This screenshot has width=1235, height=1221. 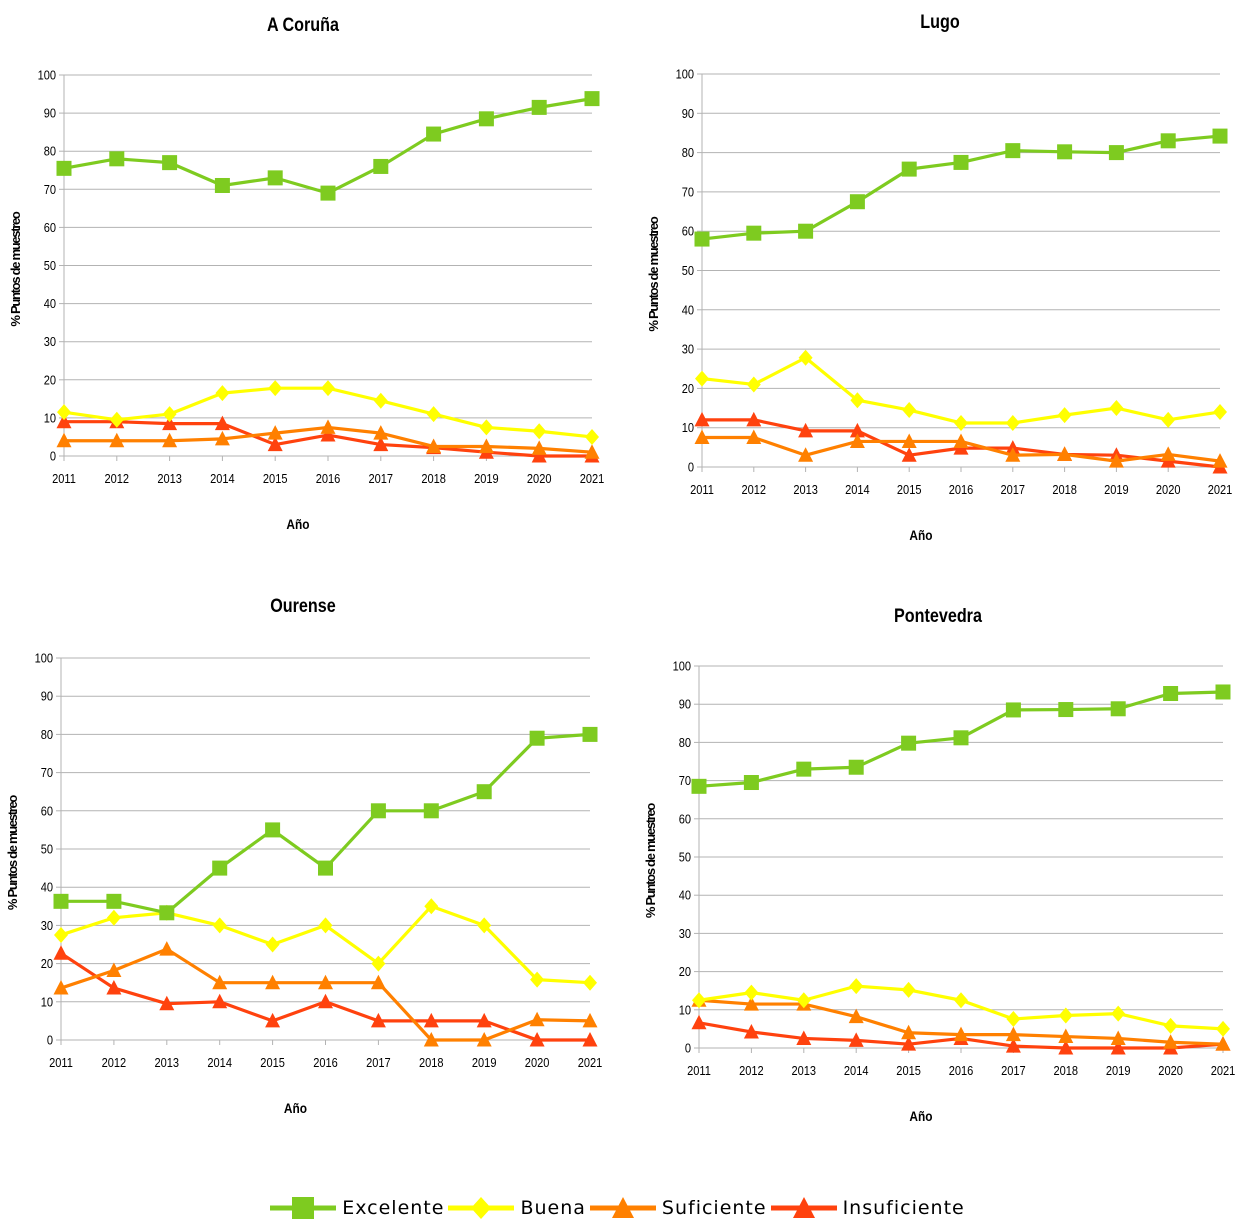 What do you see at coordinates (219, 1062) in the screenshot?
I see `x-tick-label: 2014` at bounding box center [219, 1062].